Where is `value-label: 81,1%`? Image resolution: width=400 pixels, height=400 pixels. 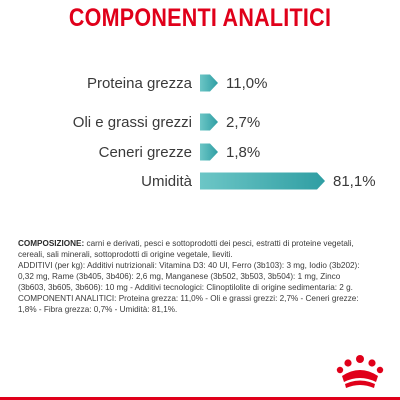
value-label: 81,1% is located at coordinates (354, 181).